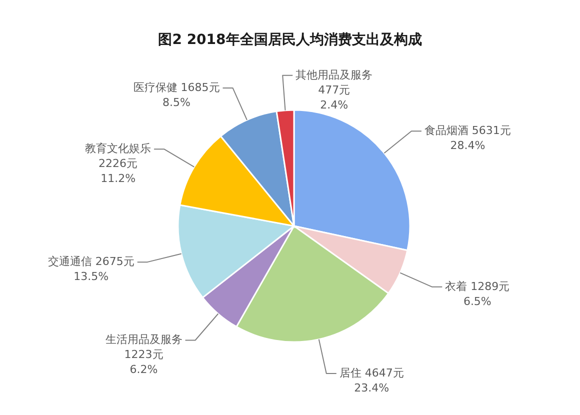  Describe the element at coordinates (290, 40) in the screenshot. I see `chart-title: 图2 2018年全国居民人均消费支出及构成` at that location.